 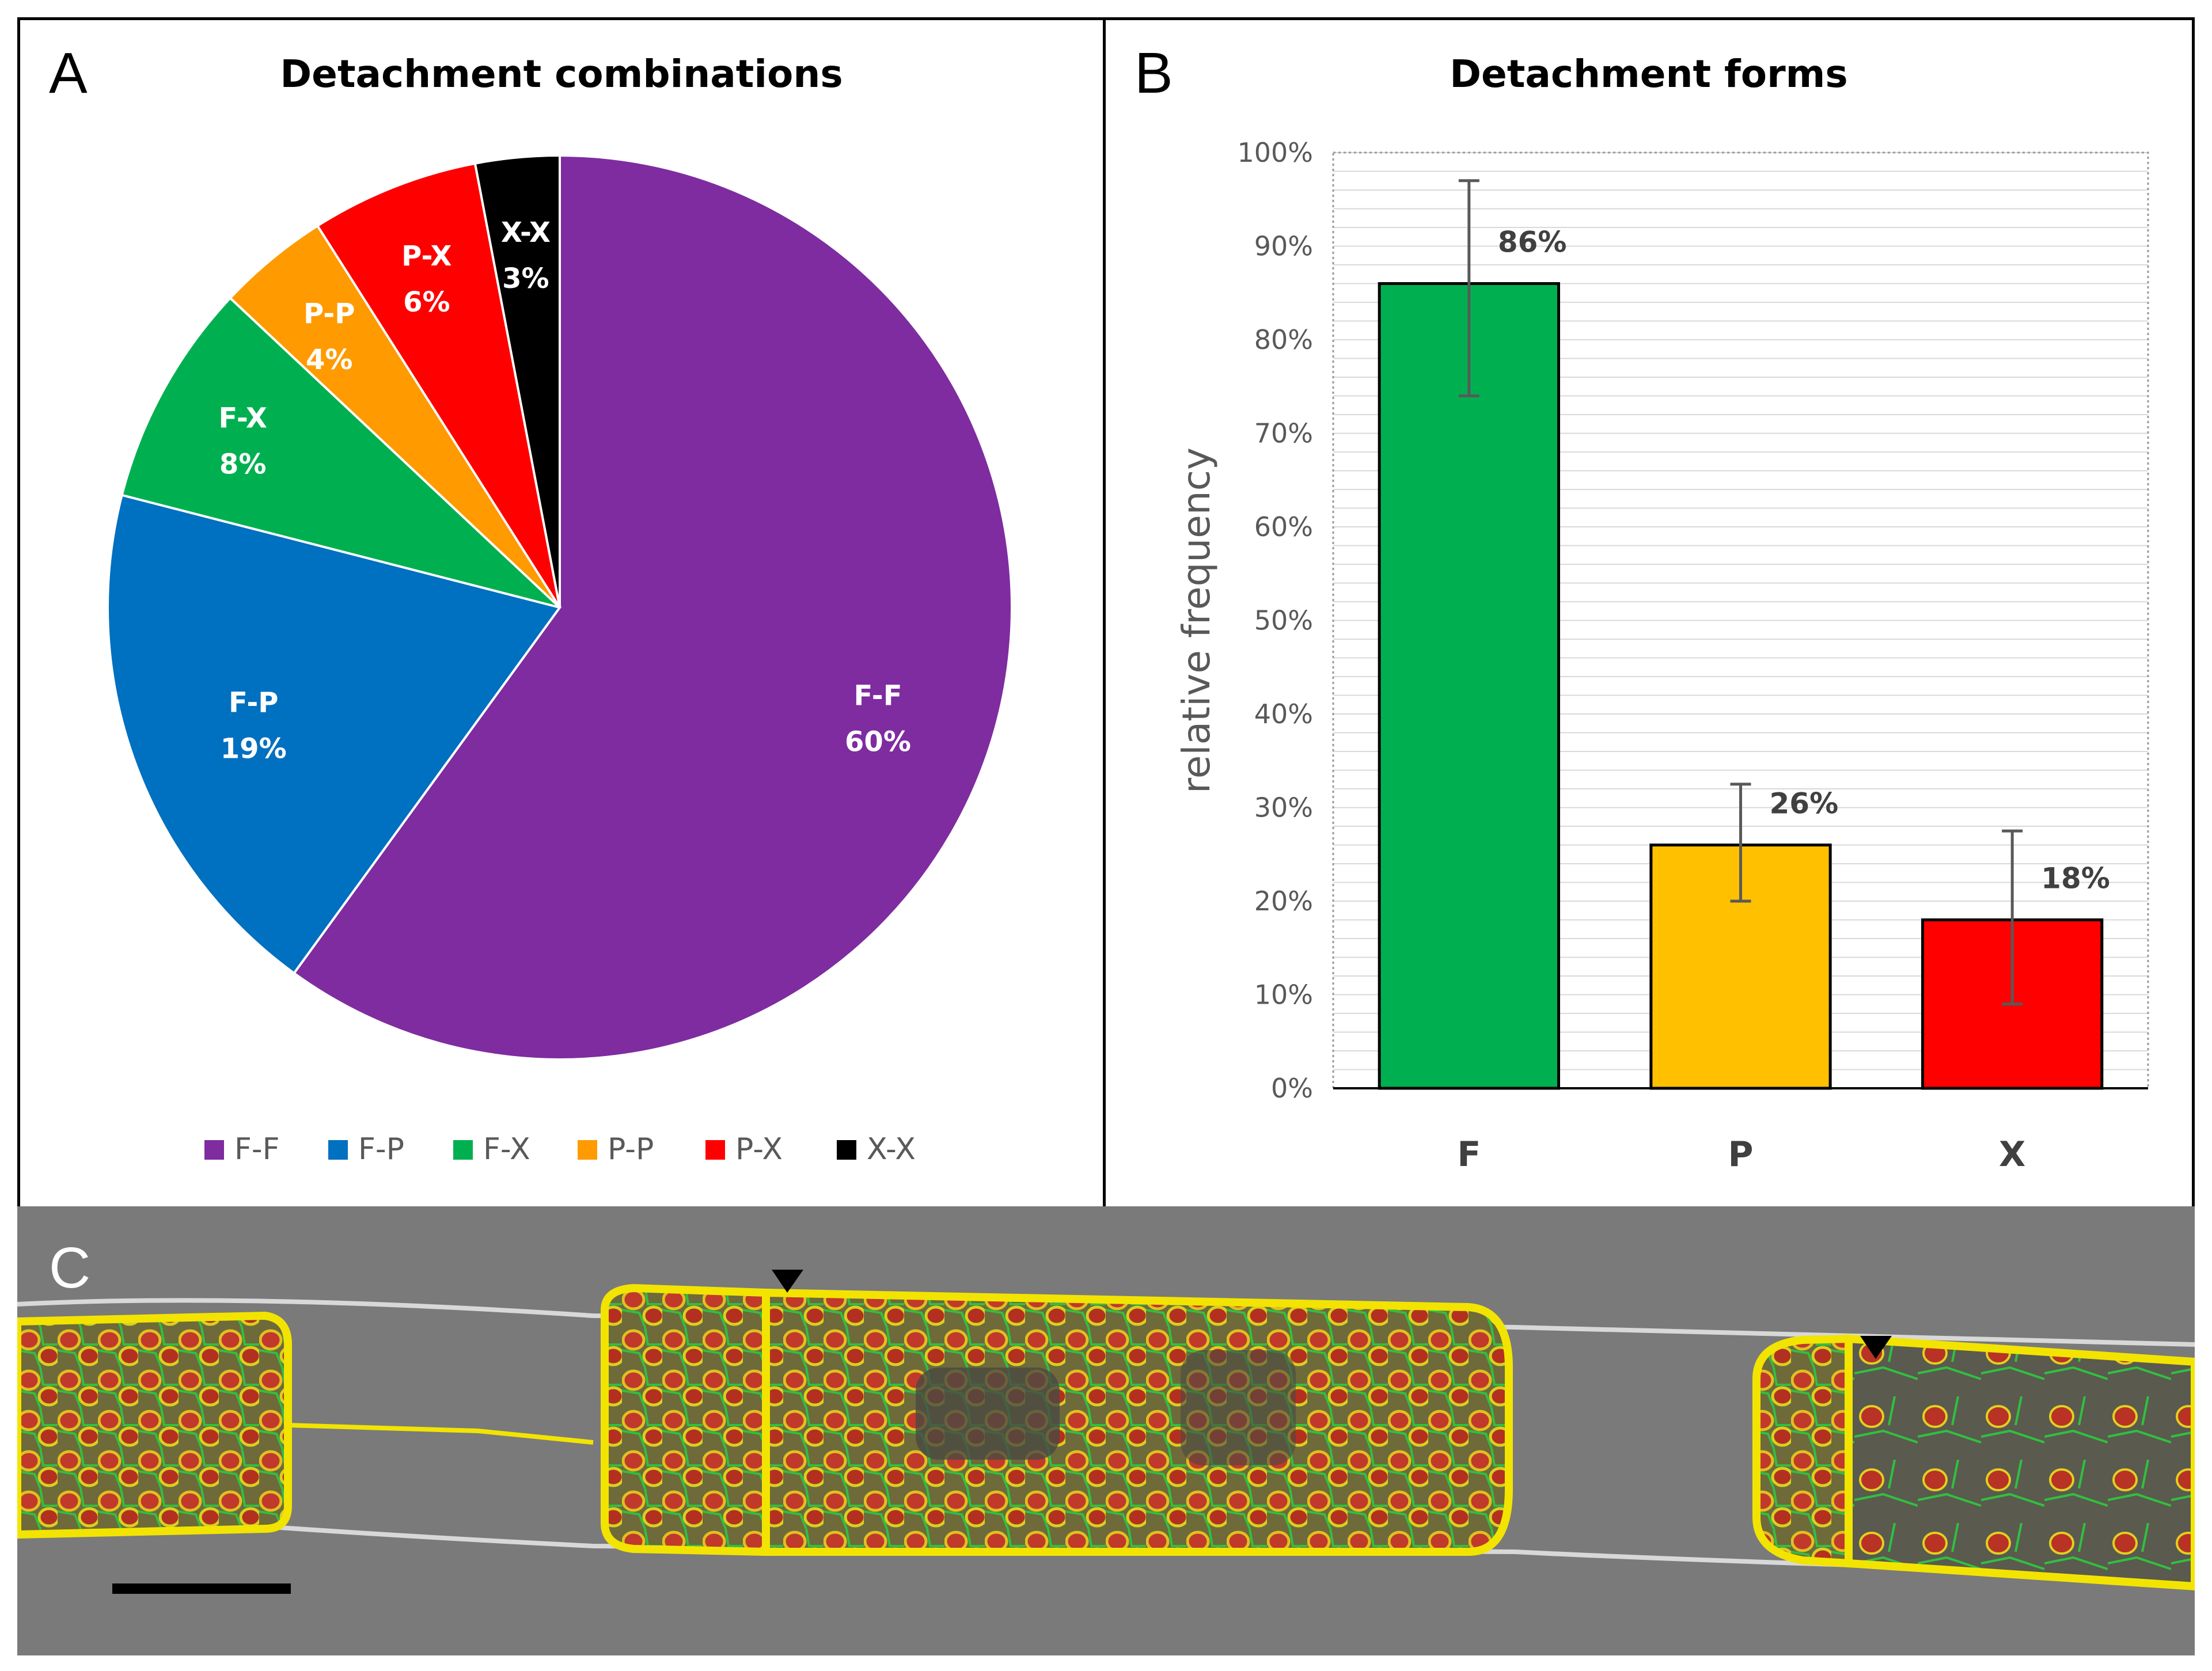 I want to click on pie-label-category: P-P, so click(x=329, y=314).